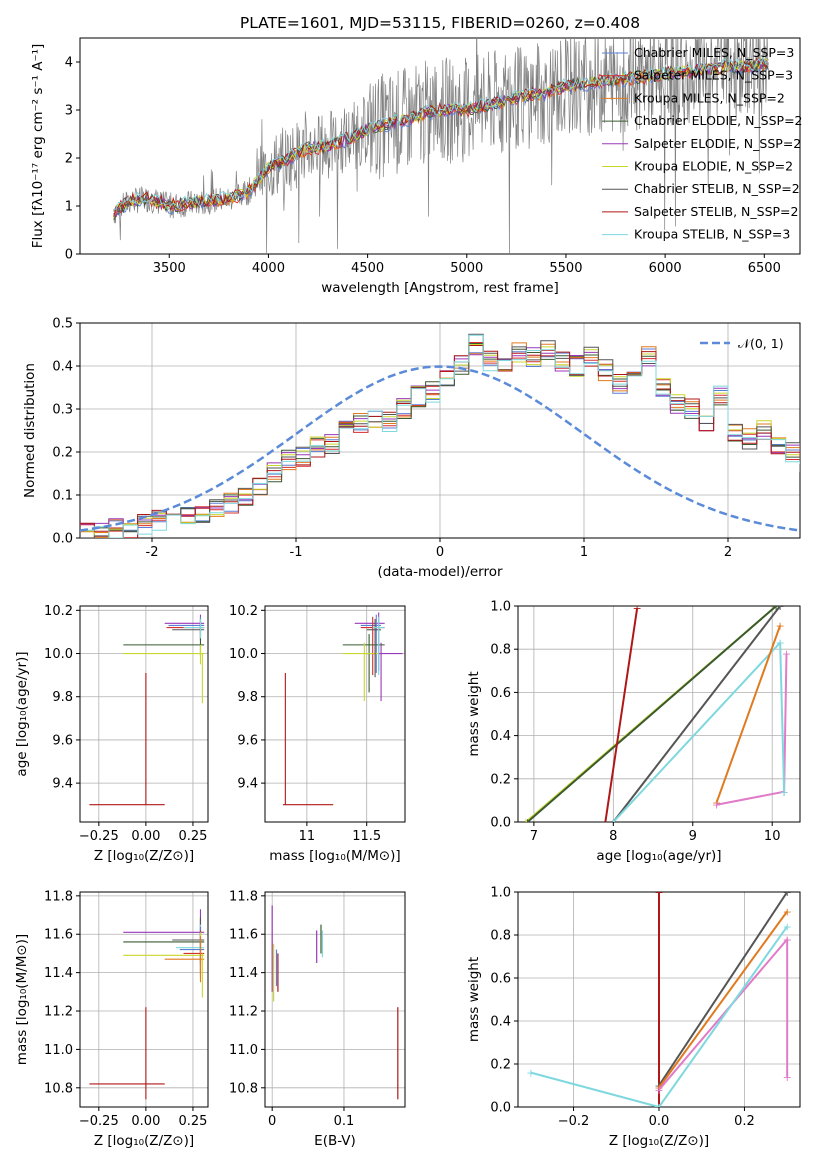 The image size is (819, 1170). Describe the element at coordinates (534, 836) in the screenshot. I see `x-tick-label: 7` at that location.